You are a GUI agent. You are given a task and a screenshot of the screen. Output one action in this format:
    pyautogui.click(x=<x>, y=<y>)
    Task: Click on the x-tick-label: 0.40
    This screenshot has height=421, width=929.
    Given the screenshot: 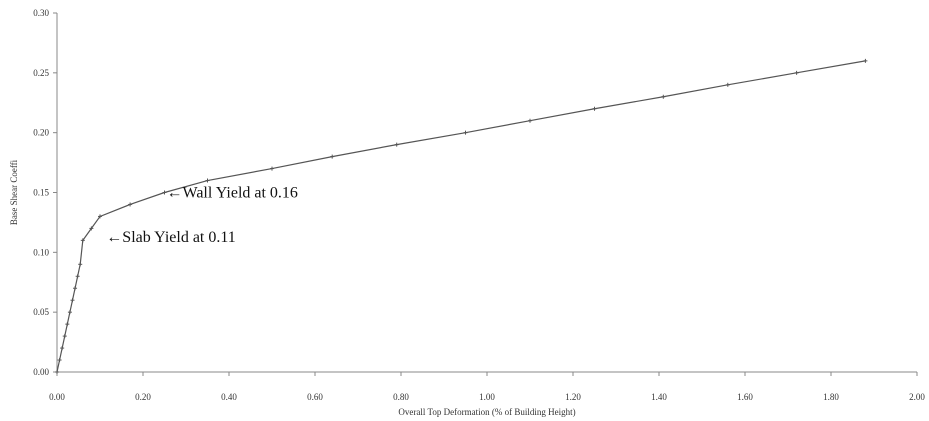 What is the action you would take?
    pyautogui.click(x=229, y=397)
    